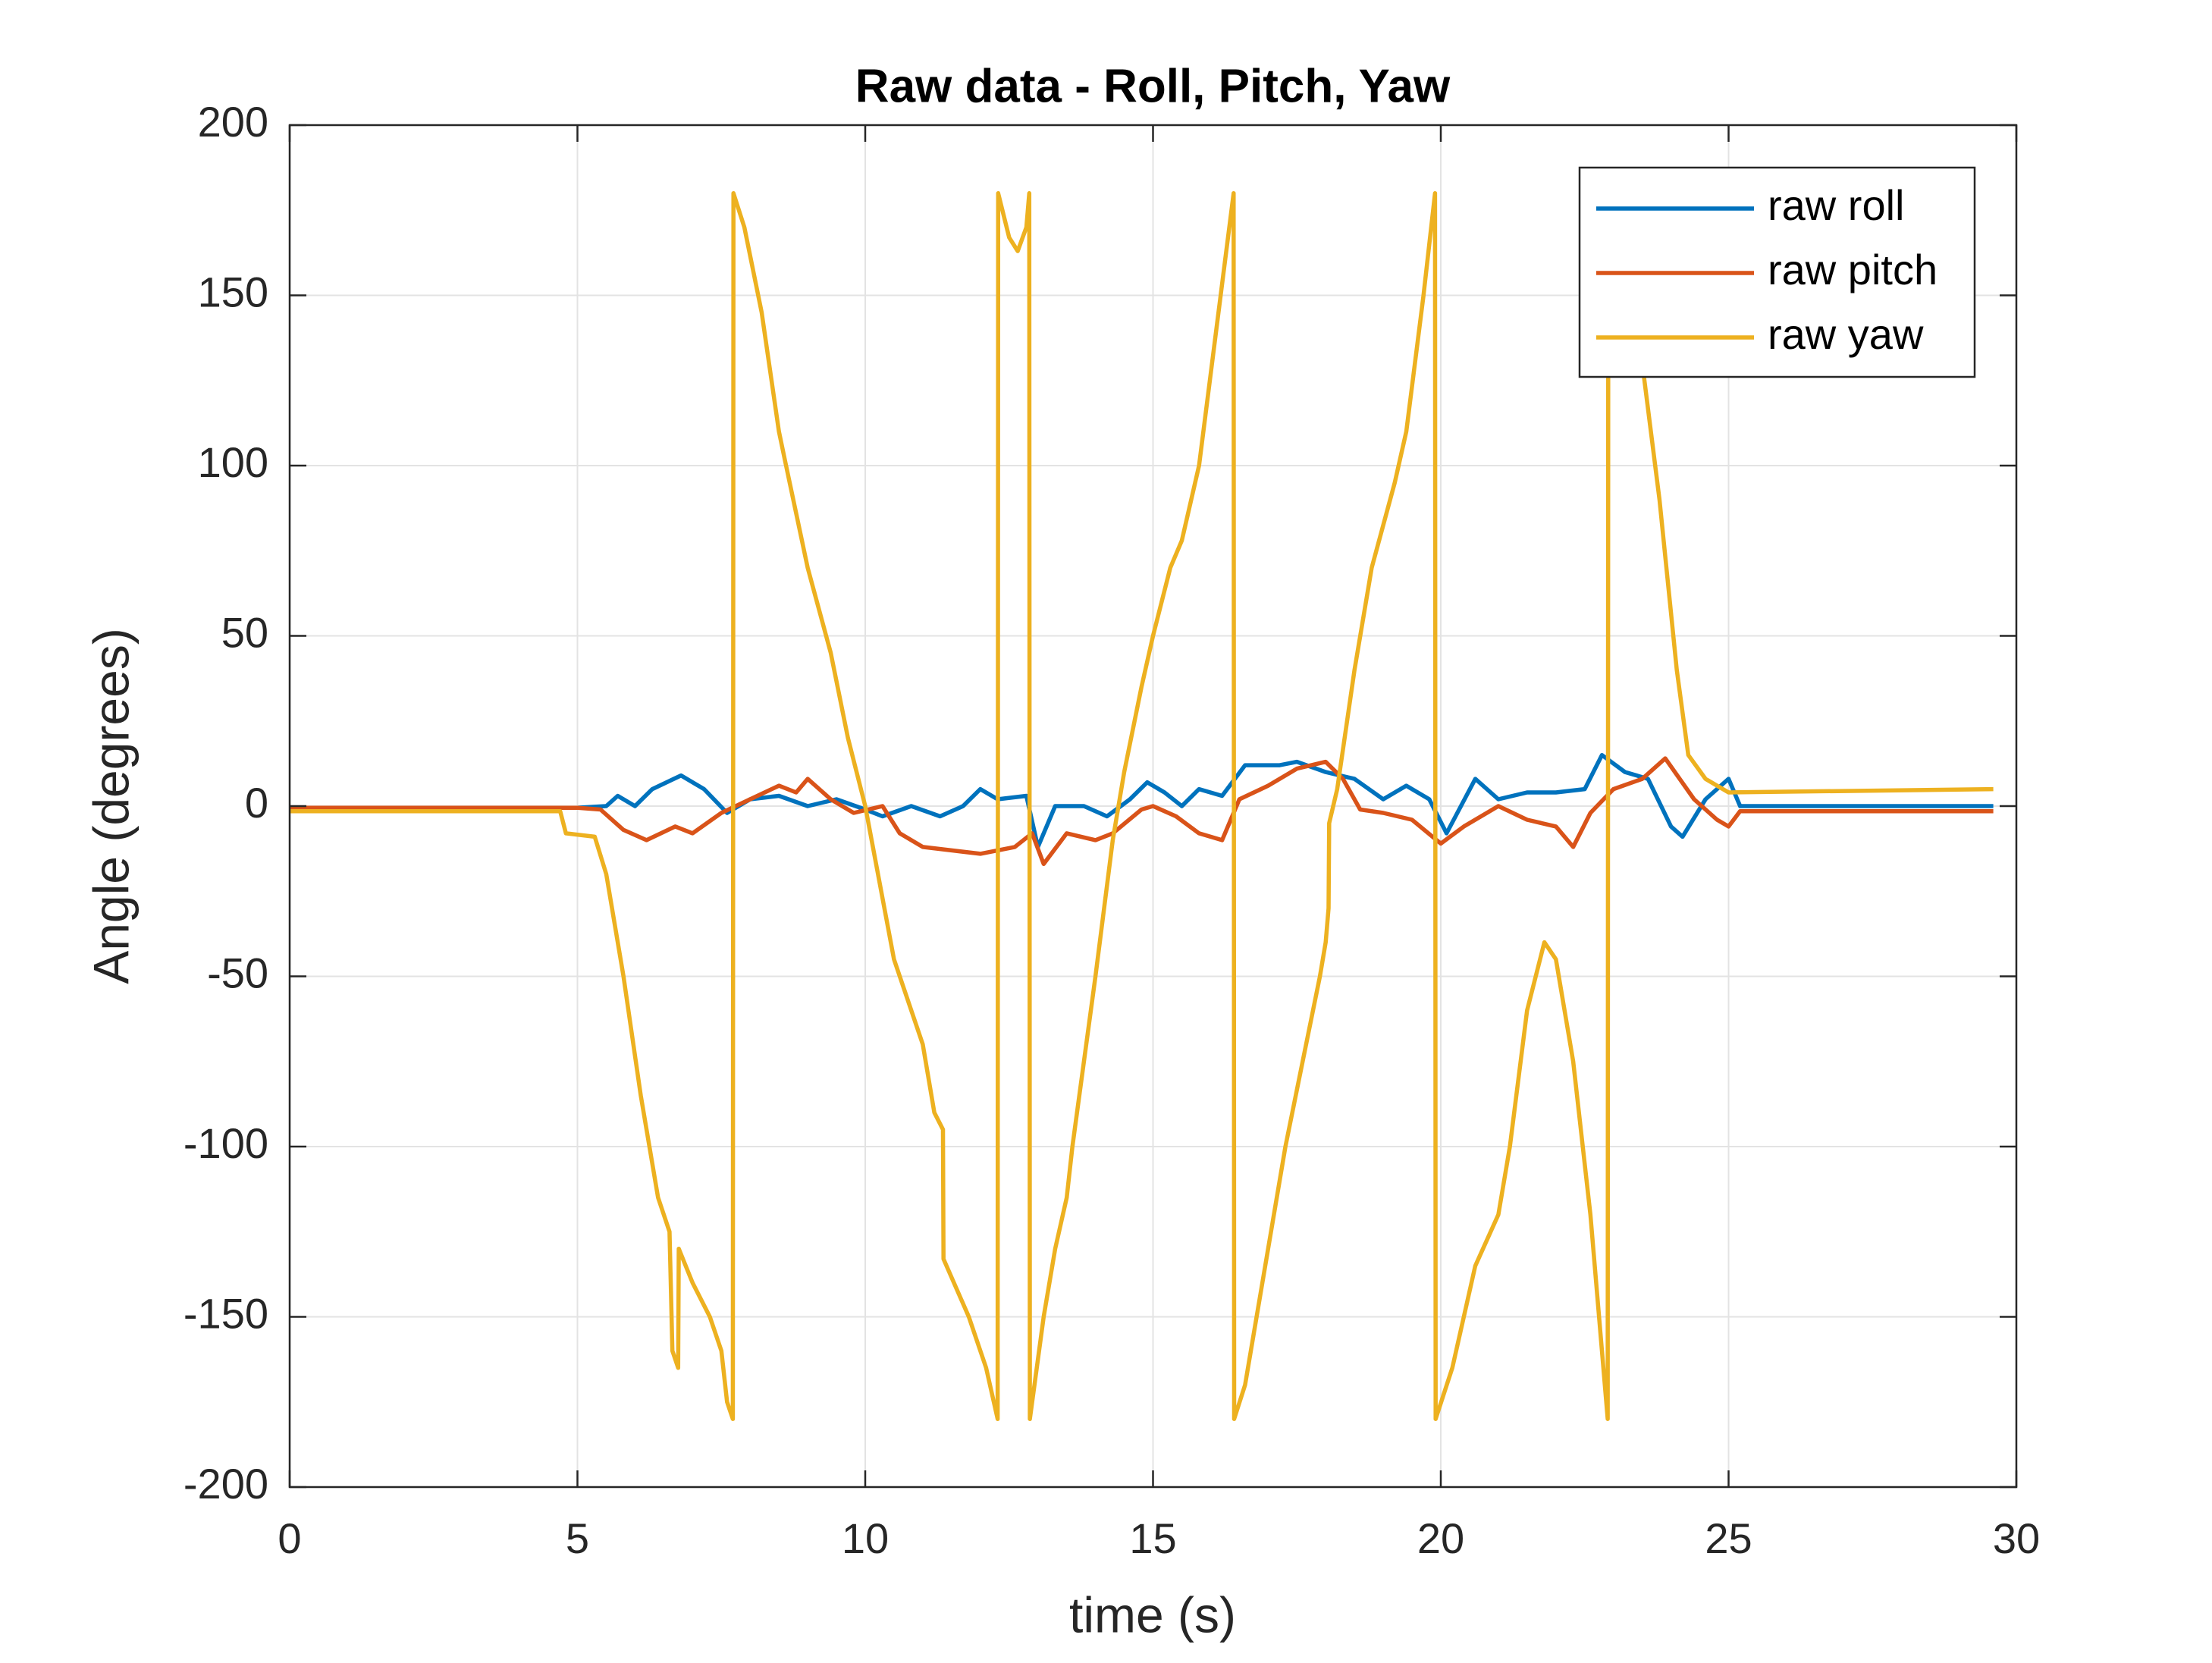 The height and width of the screenshot is (1663, 2212). I want to click on y-tick-label: -150, so click(226, 1313).